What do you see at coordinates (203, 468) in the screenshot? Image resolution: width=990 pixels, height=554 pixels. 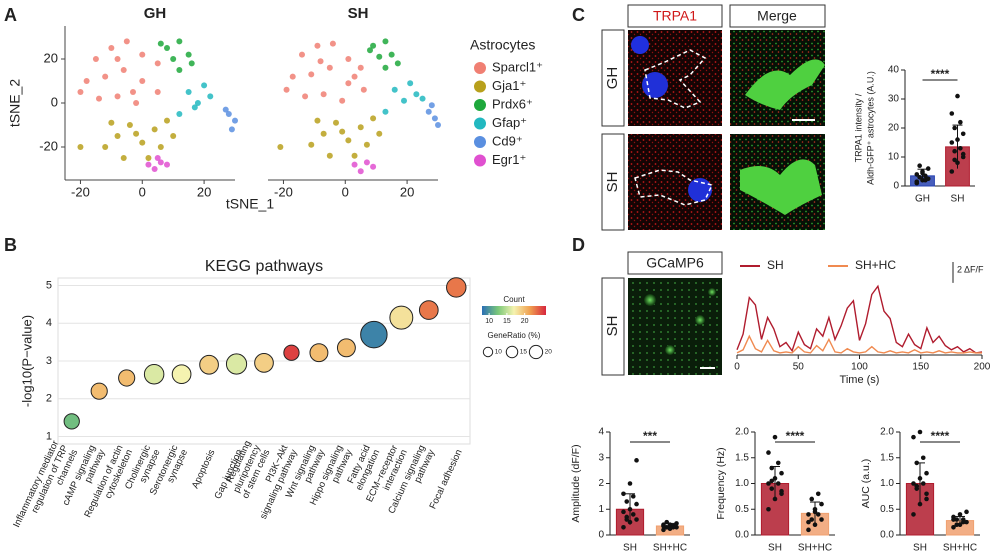 I see `x-tick-label-line: Apoptosis` at bounding box center [203, 468].